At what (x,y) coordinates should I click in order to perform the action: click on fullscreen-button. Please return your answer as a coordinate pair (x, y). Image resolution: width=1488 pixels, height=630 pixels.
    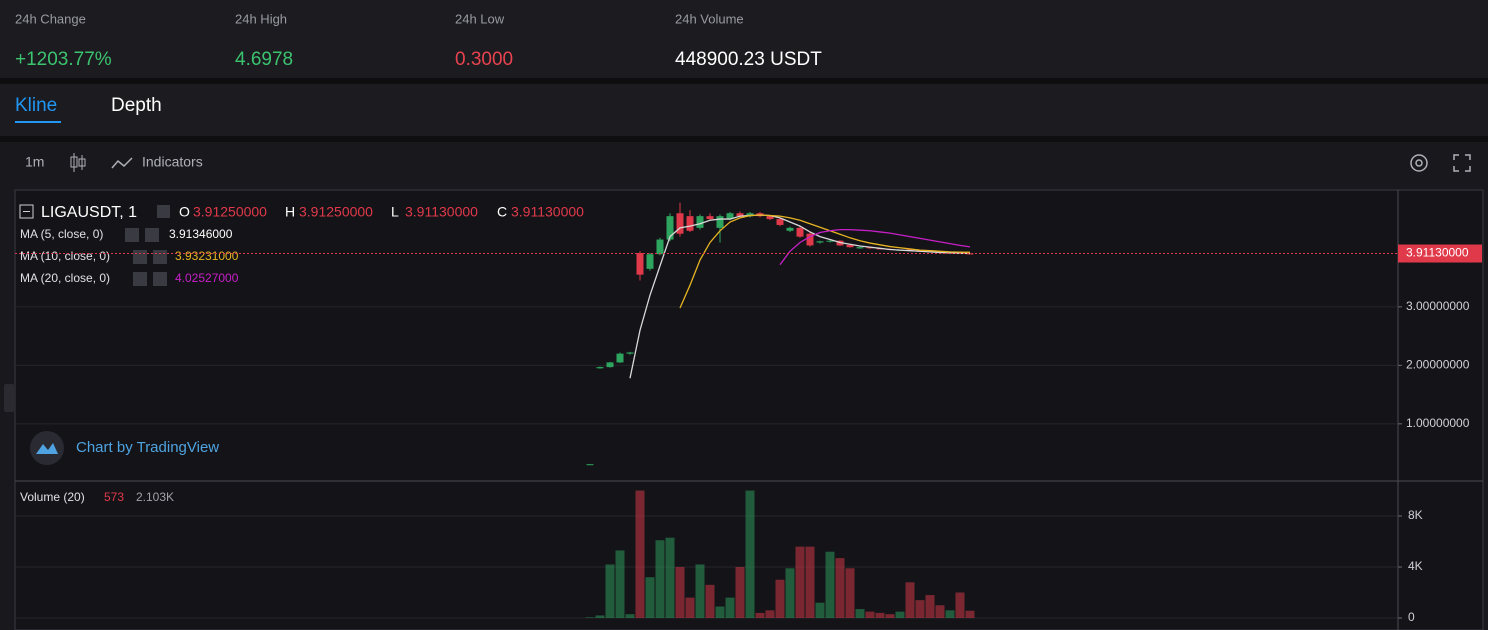
    Looking at the image, I should click on (1462, 163).